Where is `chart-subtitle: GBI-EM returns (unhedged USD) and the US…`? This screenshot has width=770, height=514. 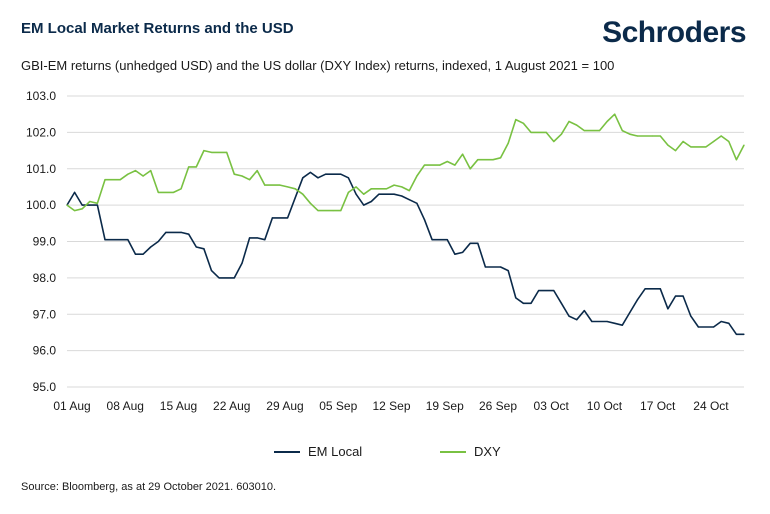
chart-subtitle: GBI-EM returns (unhedged USD) and the US… is located at coordinates (318, 65).